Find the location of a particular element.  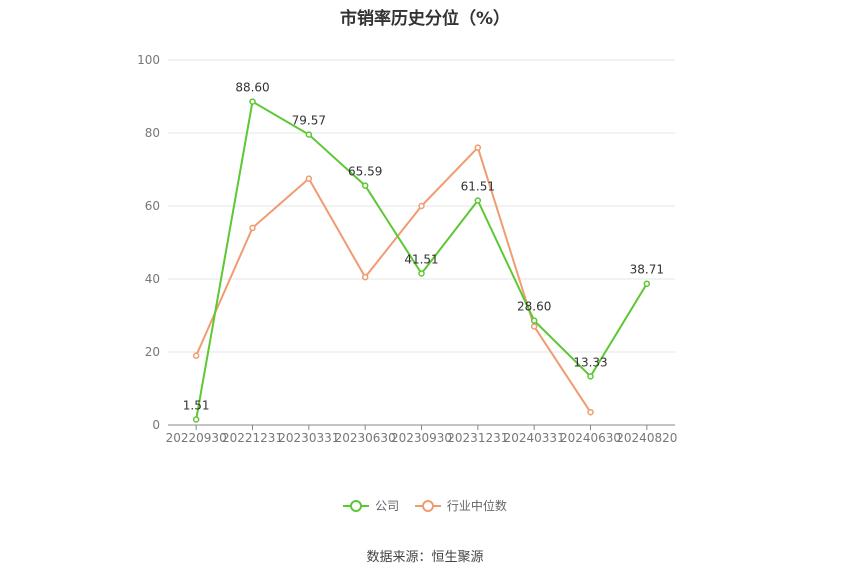

data-source: 数据来源：恒生聚源 is located at coordinates (425, 557).